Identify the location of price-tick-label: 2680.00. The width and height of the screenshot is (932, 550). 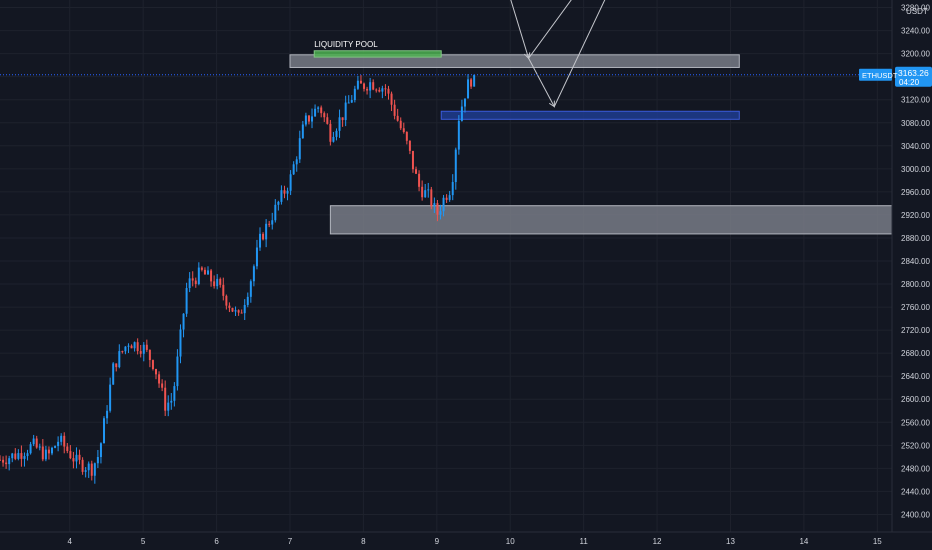
(915, 353).